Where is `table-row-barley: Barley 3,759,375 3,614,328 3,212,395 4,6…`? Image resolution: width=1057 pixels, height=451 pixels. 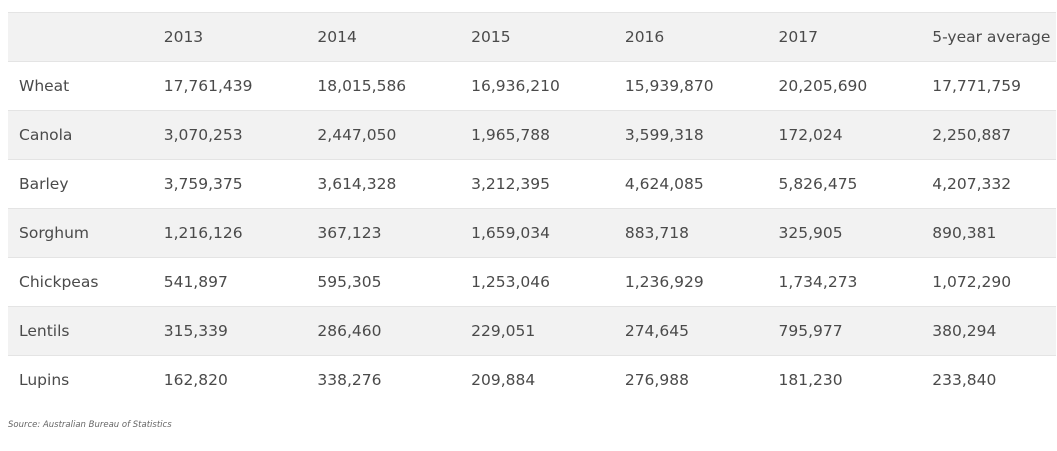 table-row-barley: Barley 3,759,375 3,614,328 3,212,395 4,6… is located at coordinates (532, 184).